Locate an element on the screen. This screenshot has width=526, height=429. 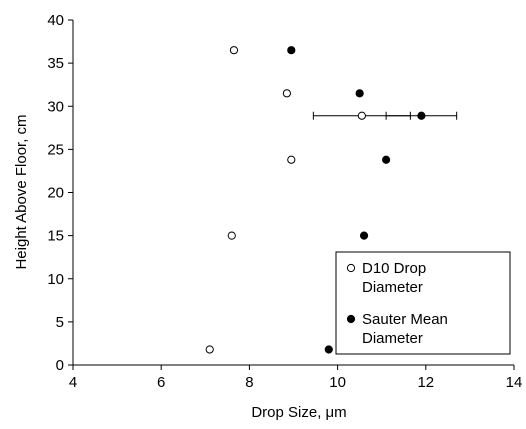
legend-marker-sauter is located at coordinates (351, 319).